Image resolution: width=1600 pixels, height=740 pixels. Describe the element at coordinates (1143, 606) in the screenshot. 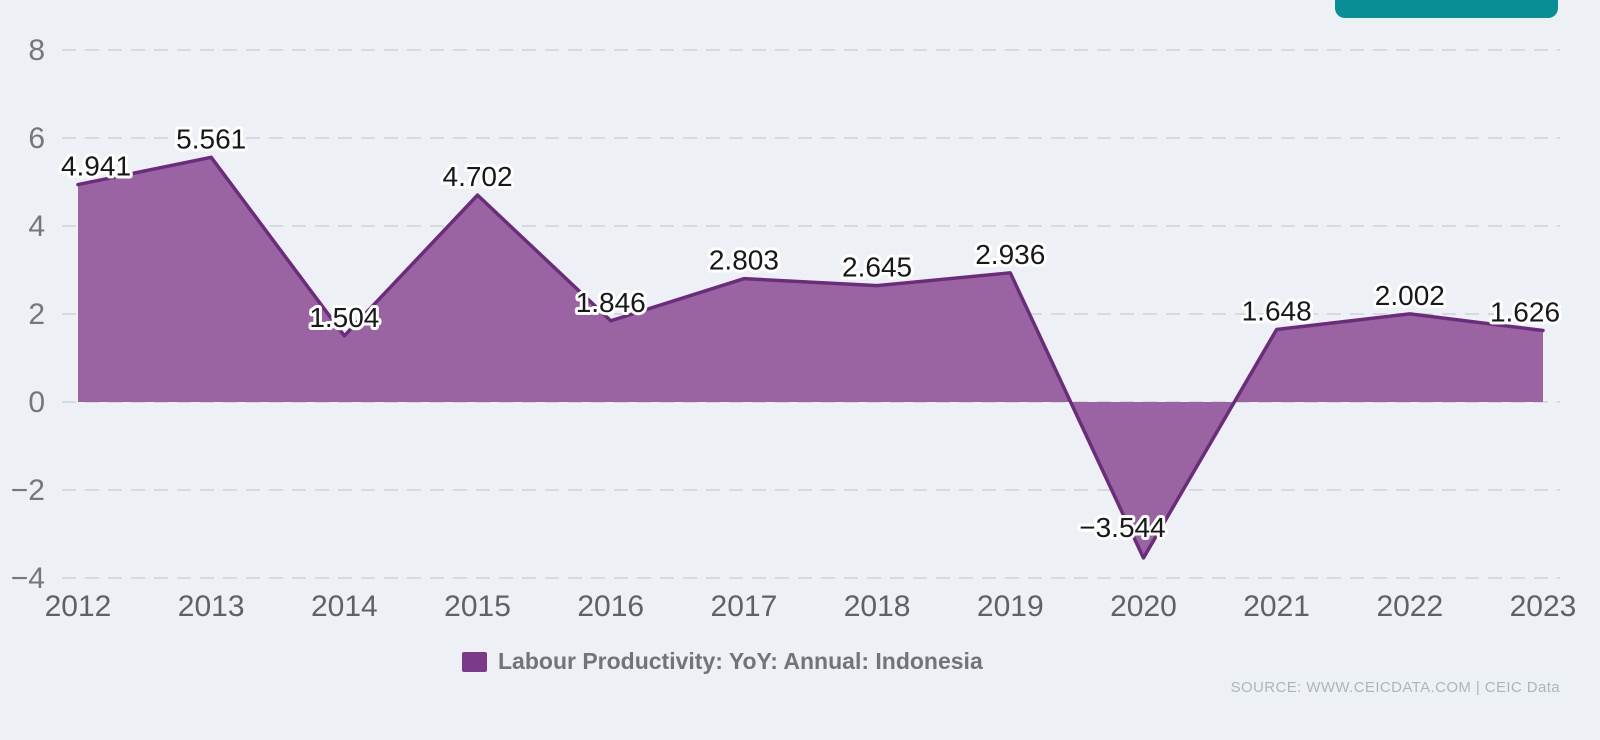

I see `x-axis-label: 2020` at that location.